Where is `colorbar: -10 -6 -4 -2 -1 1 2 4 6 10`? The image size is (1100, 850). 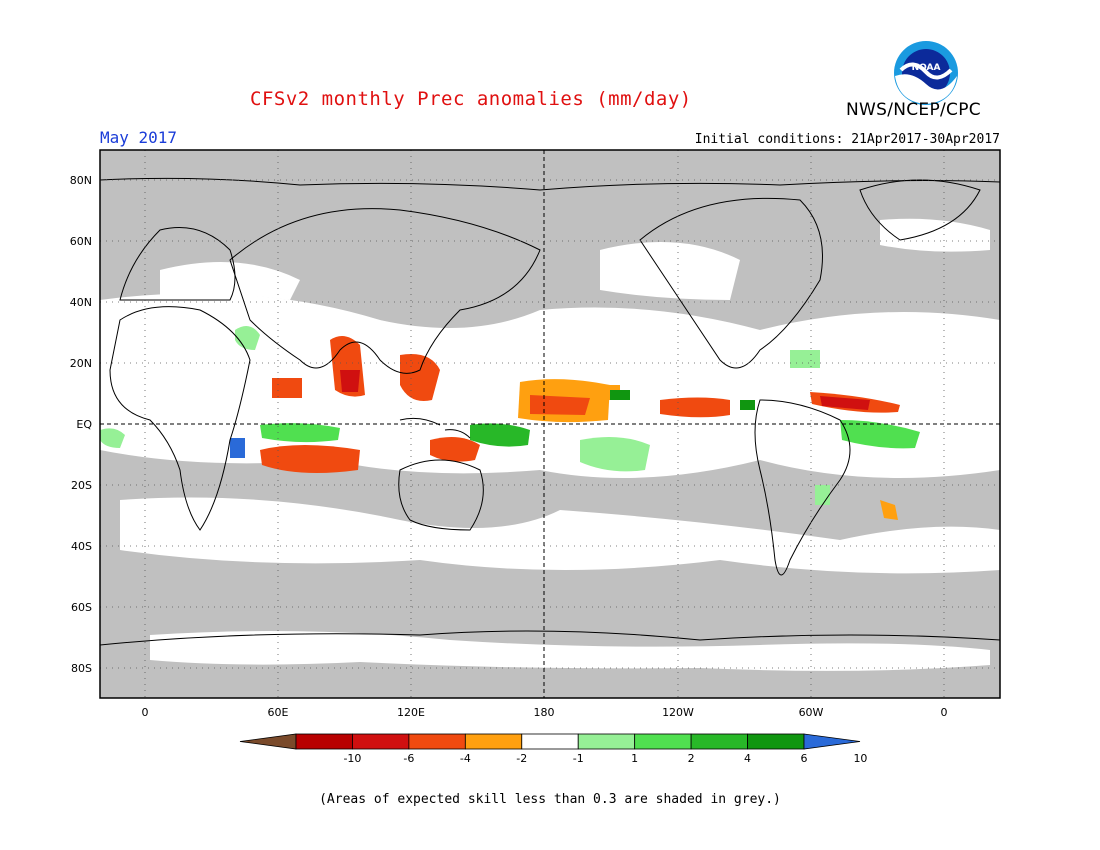
colorbar: -10 -6 -4 -2 -1 1 2 4 6 10 is located at coordinates (553, 749).